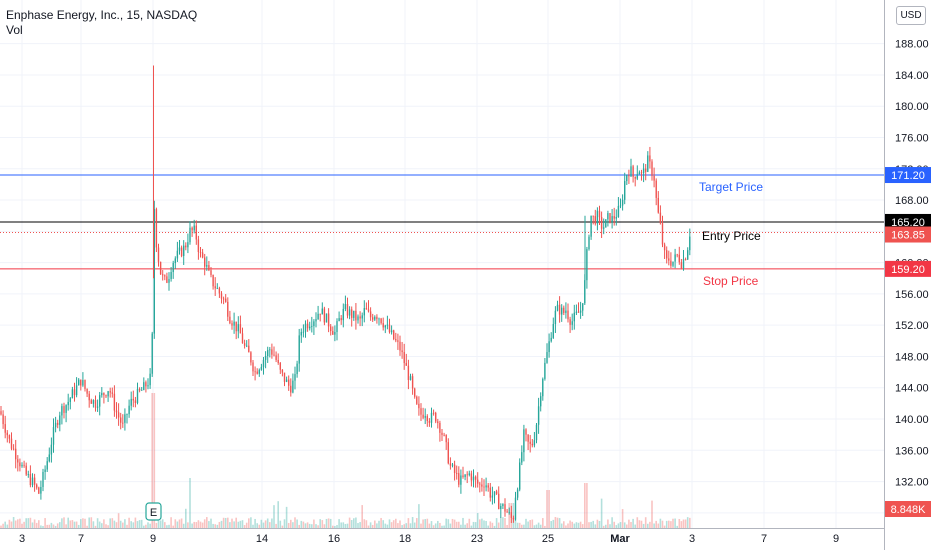  What do you see at coordinates (908, 175) in the screenshot?
I see `target-price-tag-bg` at bounding box center [908, 175].